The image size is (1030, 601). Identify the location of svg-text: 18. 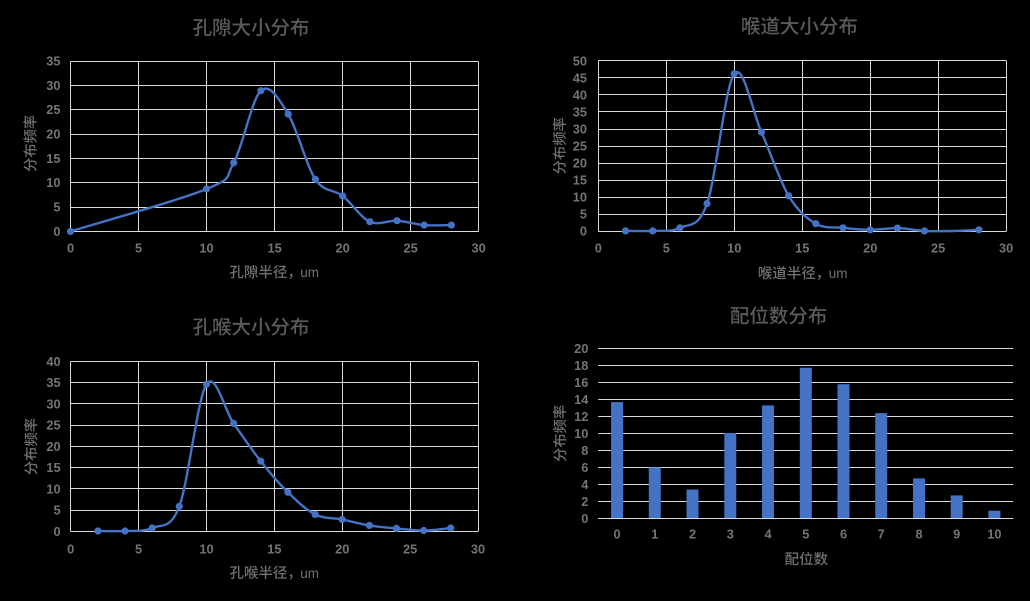
(581, 365).